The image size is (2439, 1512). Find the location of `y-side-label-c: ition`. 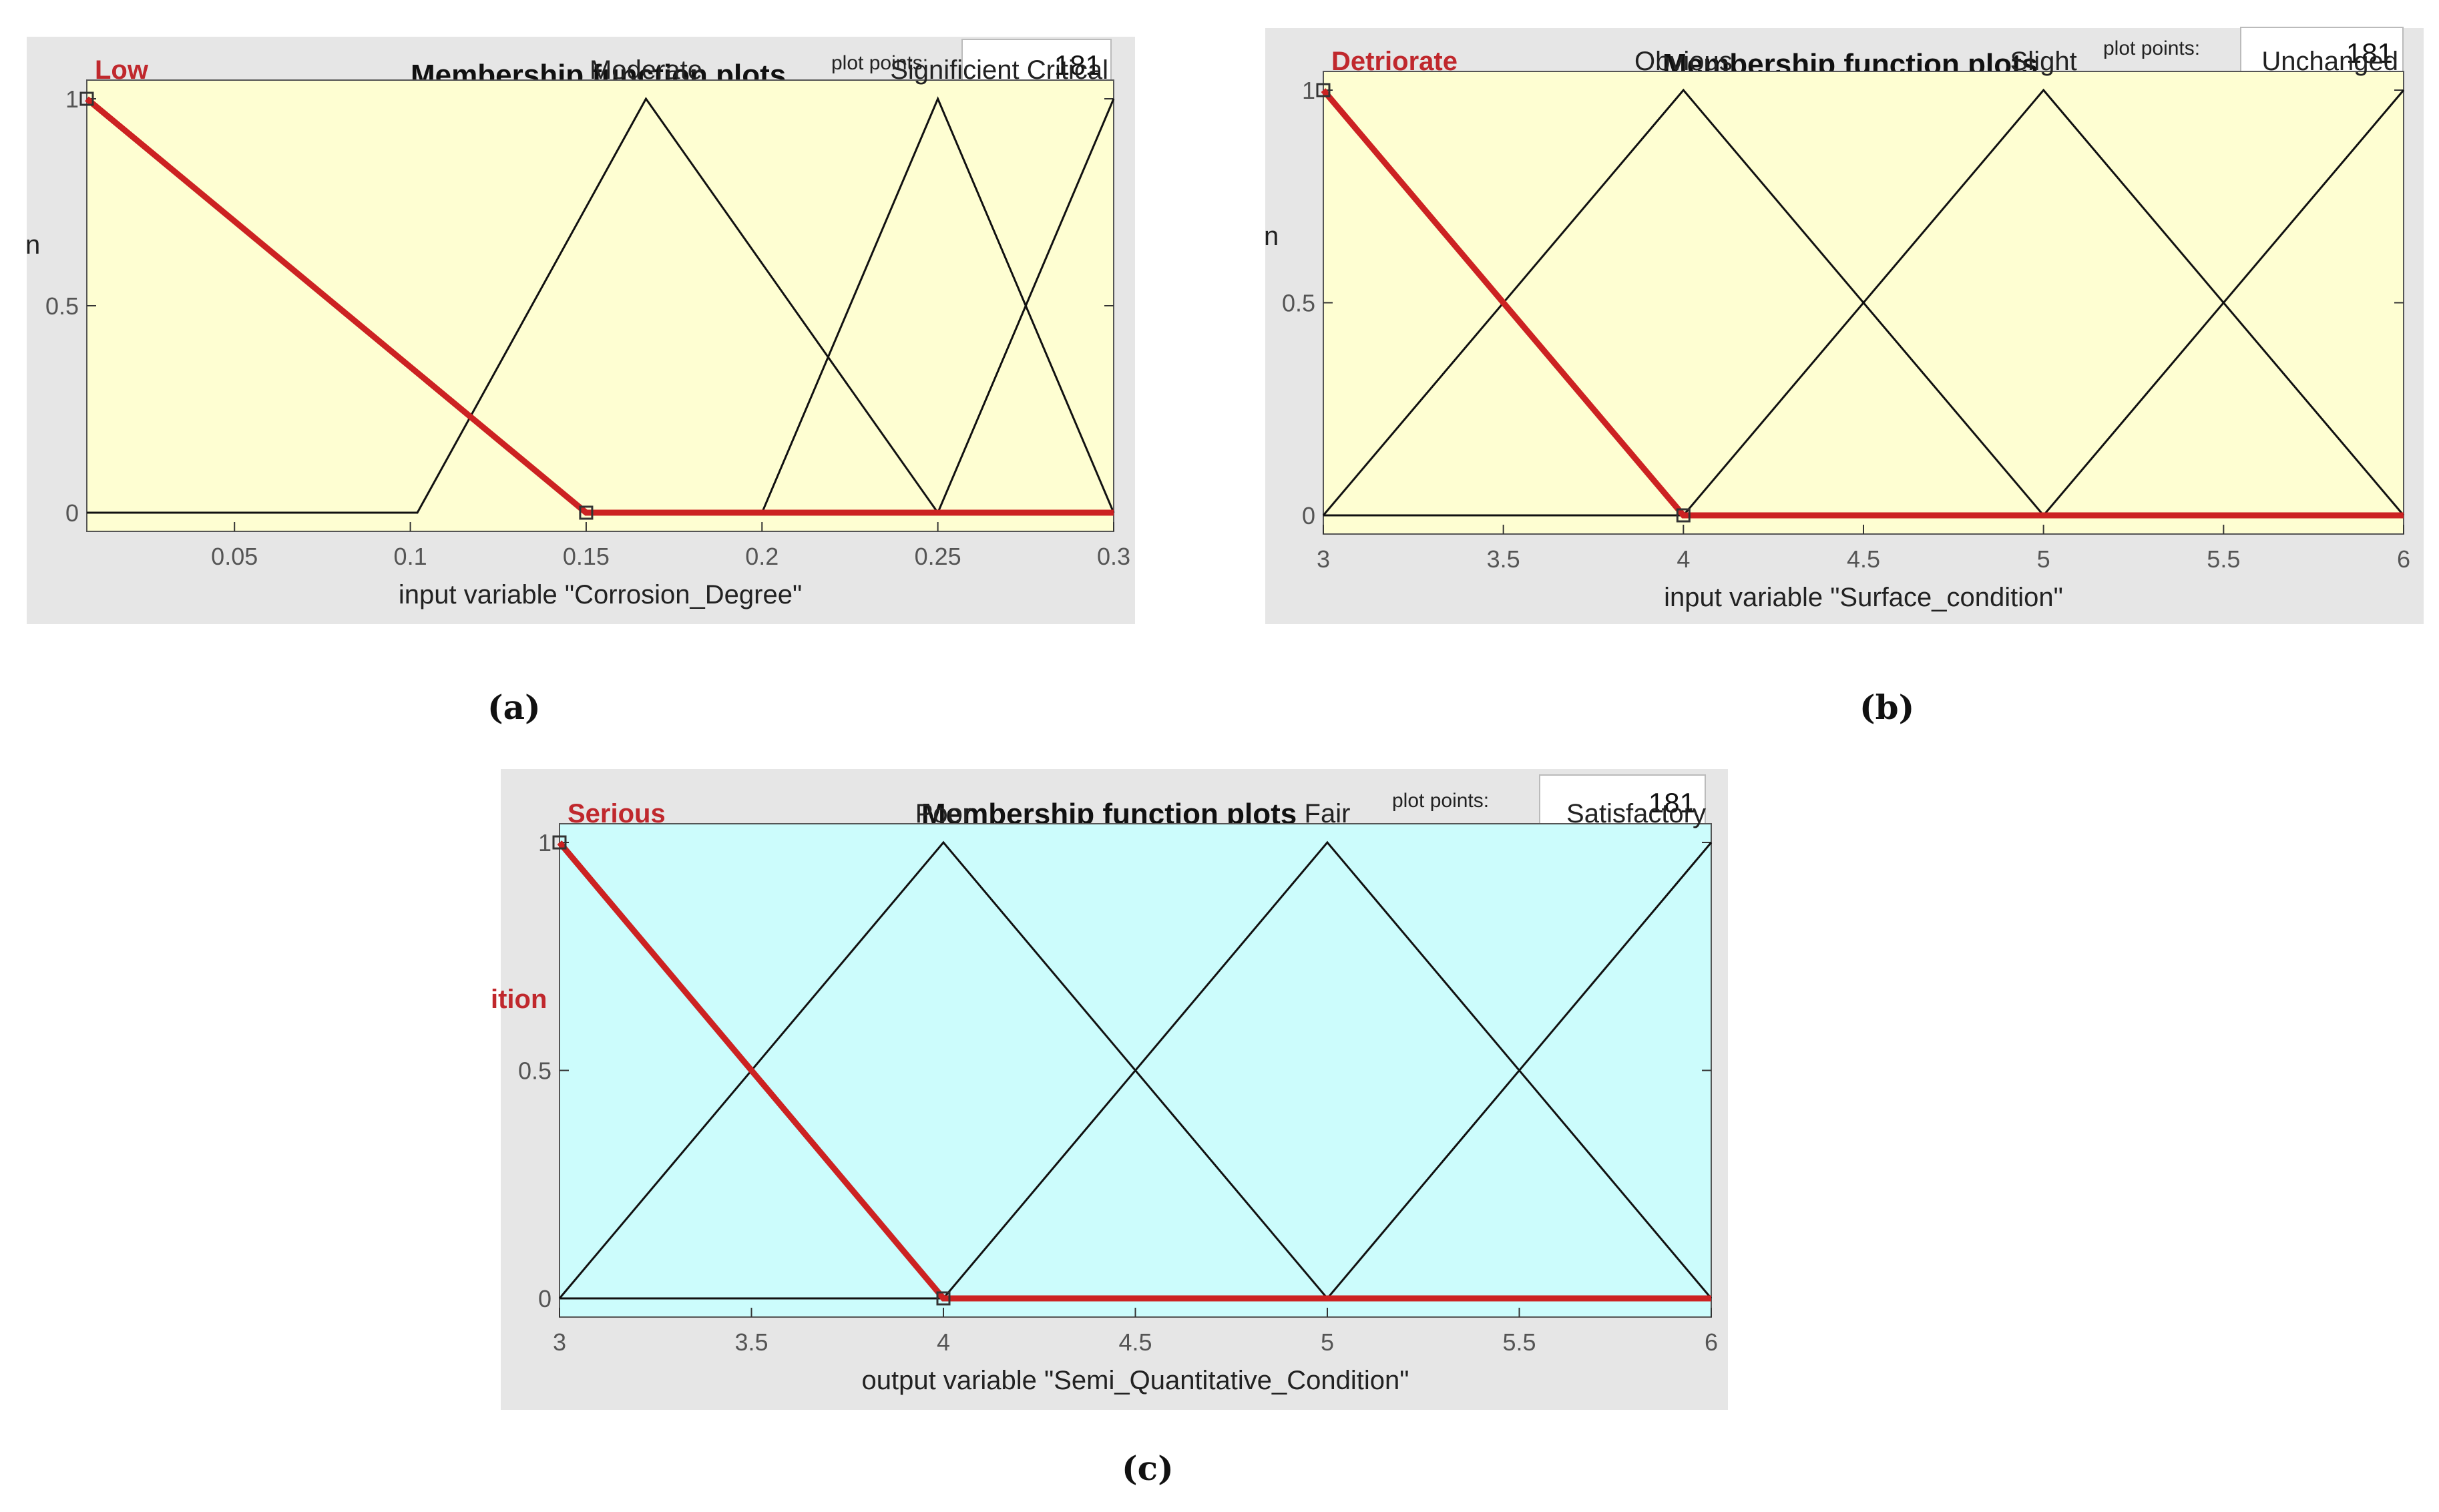

y-side-label-c: ition is located at coordinates (519, 999).